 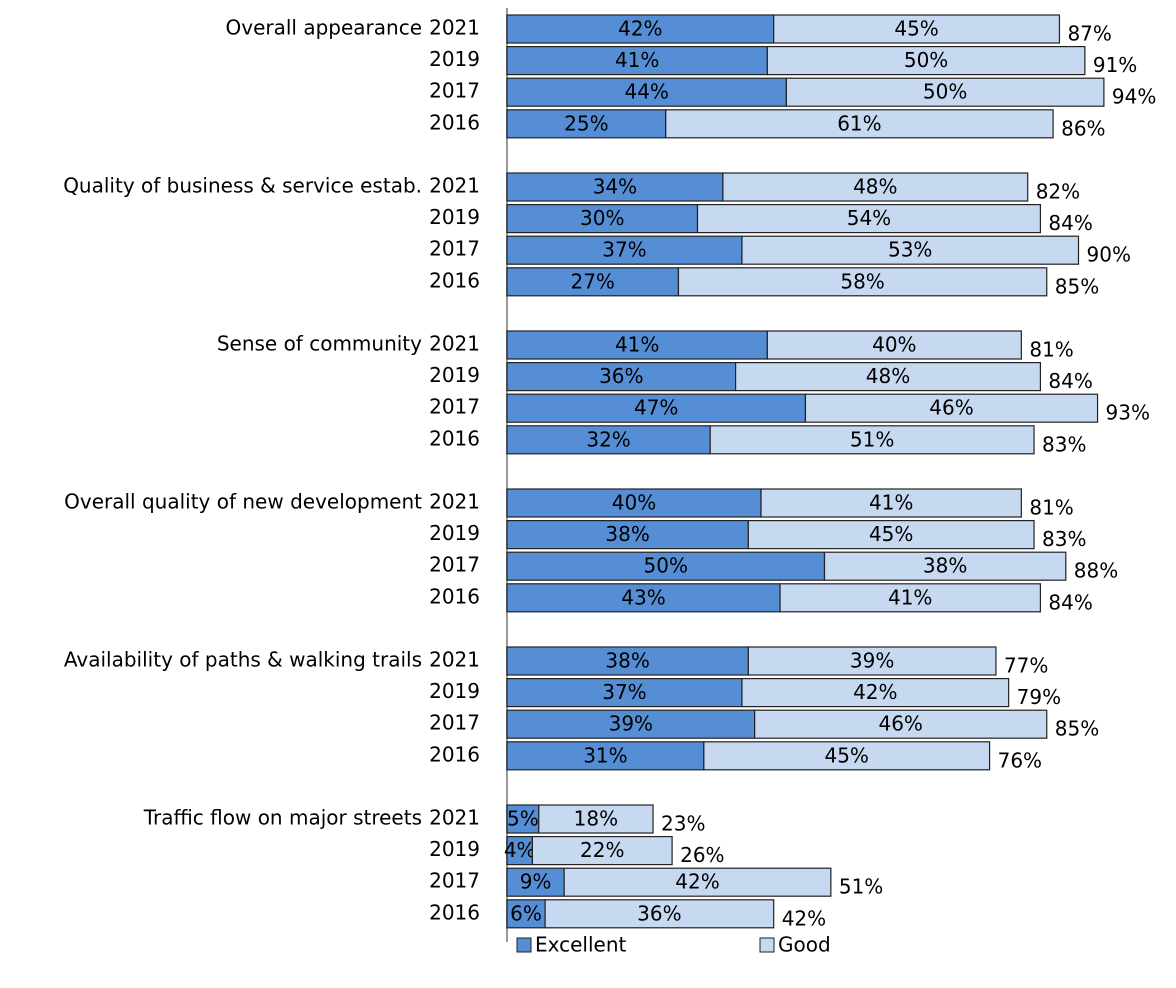 I want to click on value-label: 22%, so click(x=602, y=850).